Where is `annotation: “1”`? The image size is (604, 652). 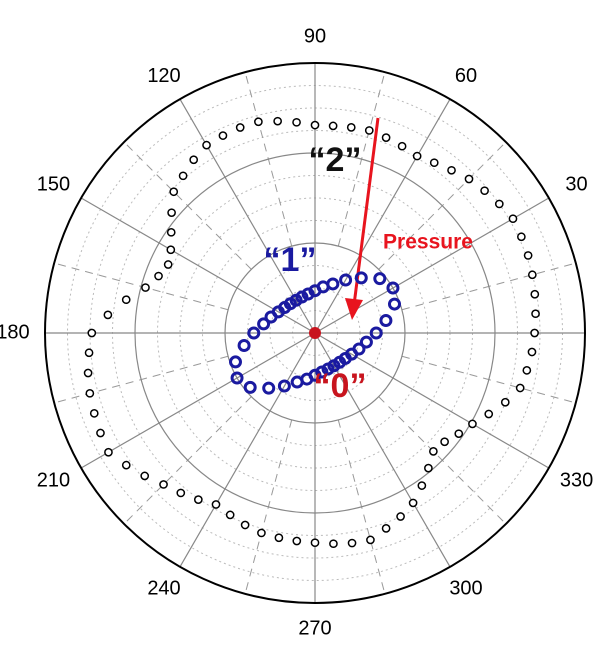
annotation: “1” is located at coordinates (290, 260).